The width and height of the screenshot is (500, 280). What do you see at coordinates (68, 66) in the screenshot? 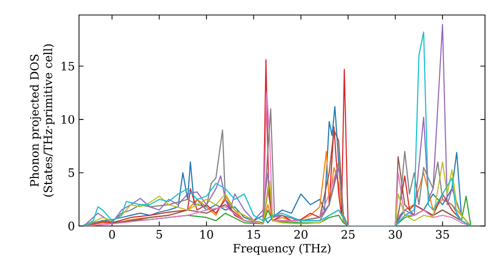
I see `y-tick-label: 15` at bounding box center [68, 66].